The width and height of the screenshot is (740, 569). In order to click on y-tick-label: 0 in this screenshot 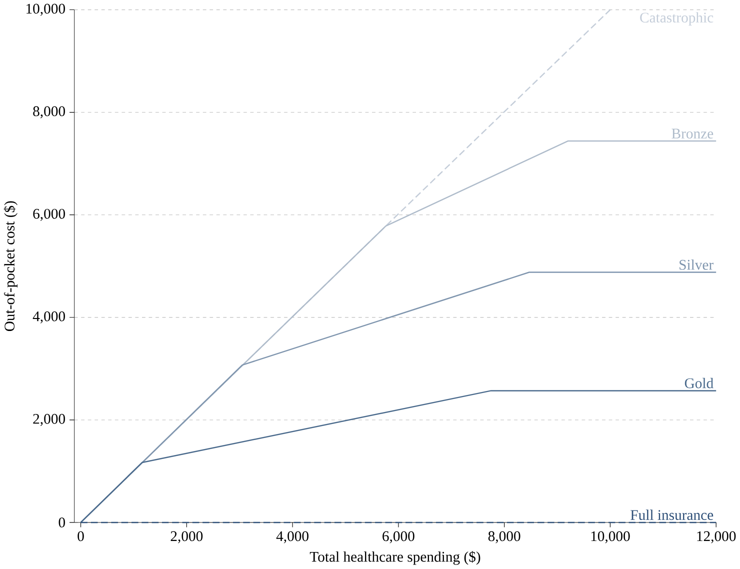, I will do `click(61, 523)`.